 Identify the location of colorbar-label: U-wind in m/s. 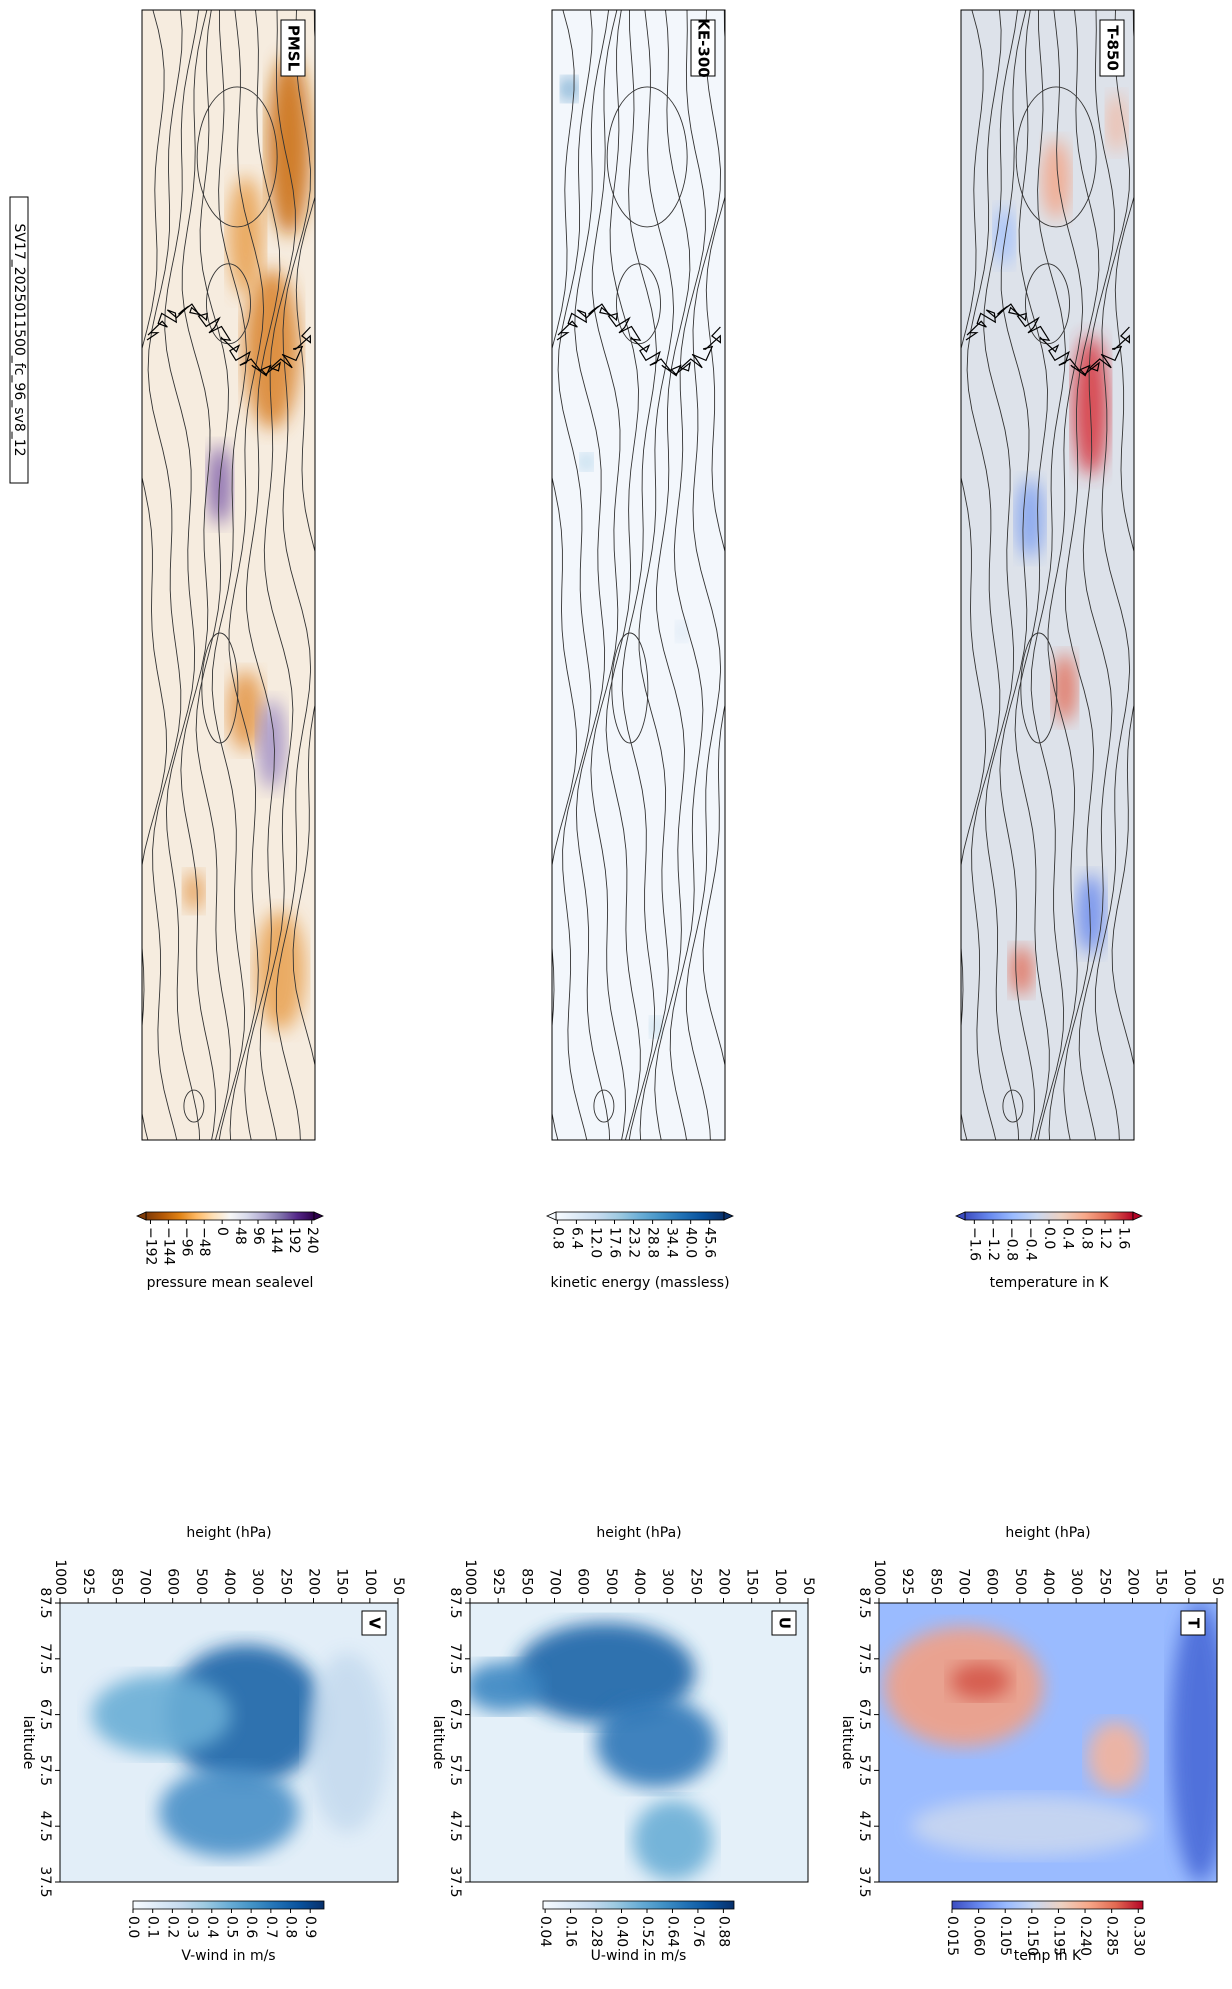
(639, 1956).